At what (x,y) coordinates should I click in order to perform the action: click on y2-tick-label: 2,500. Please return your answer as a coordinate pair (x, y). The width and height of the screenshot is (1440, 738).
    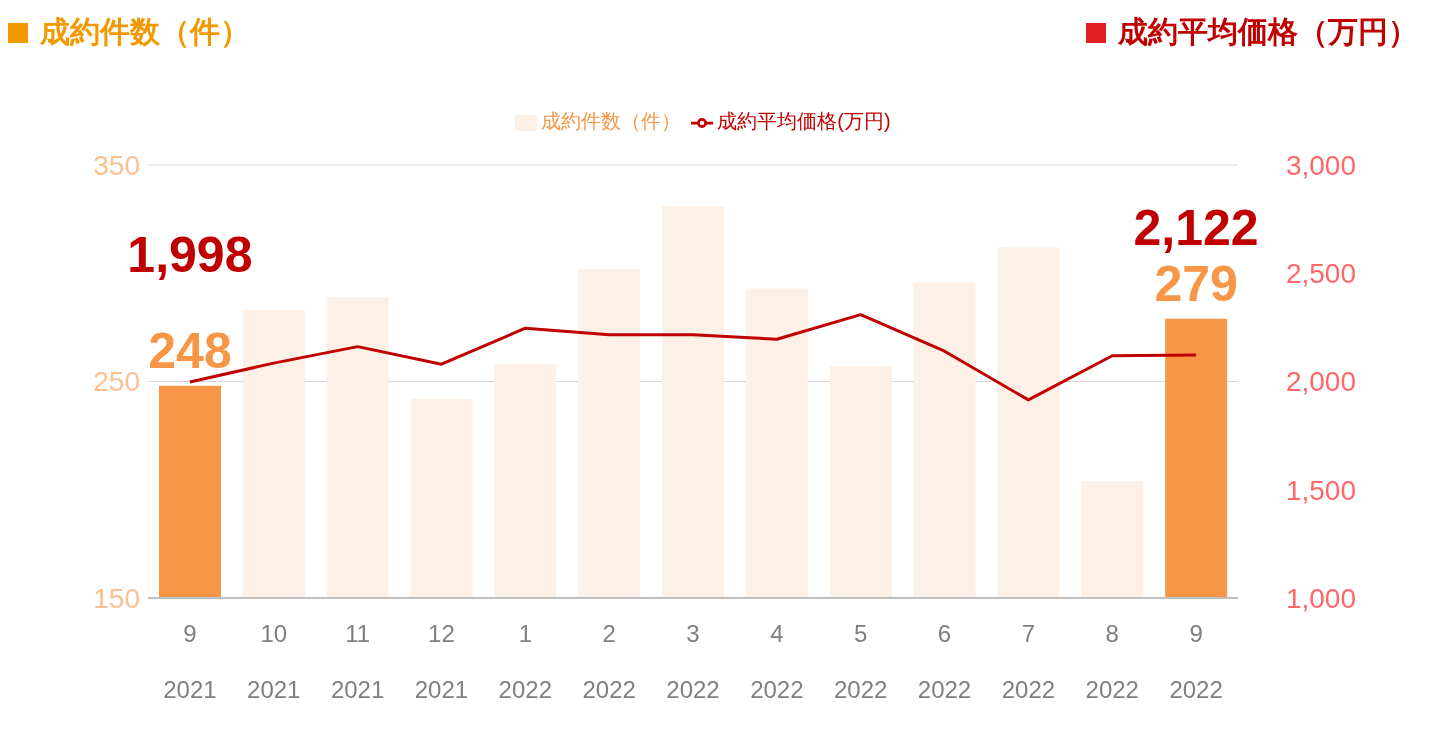
    Looking at the image, I should click on (1320, 274).